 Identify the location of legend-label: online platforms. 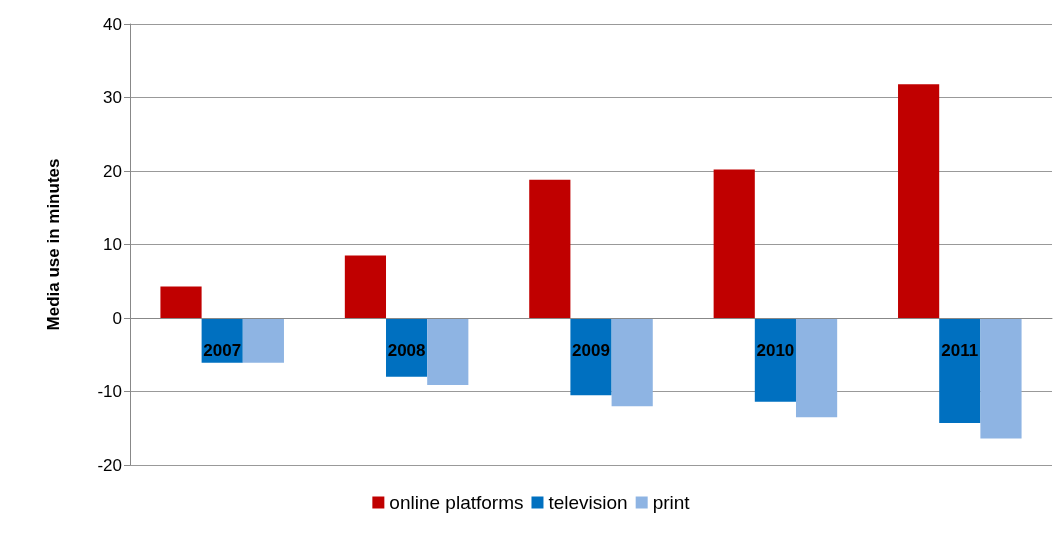
(456, 502).